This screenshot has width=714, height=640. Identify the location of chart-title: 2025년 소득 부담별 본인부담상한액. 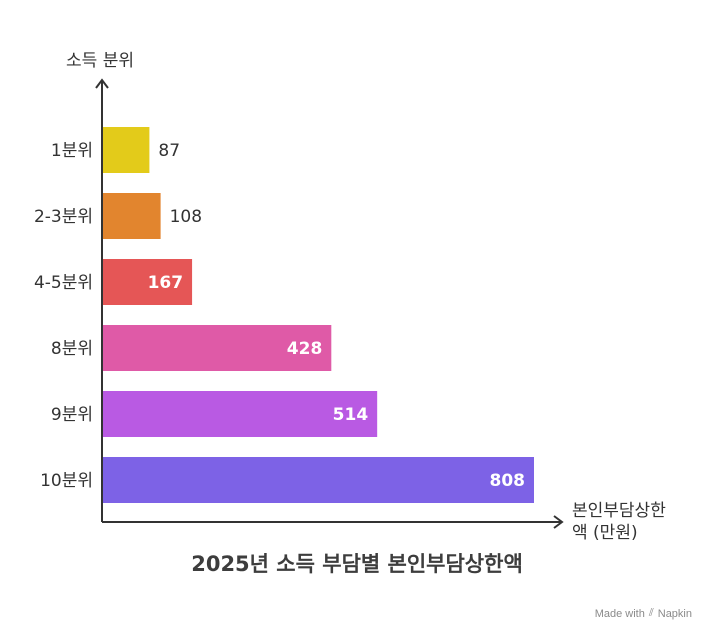
(357, 564).